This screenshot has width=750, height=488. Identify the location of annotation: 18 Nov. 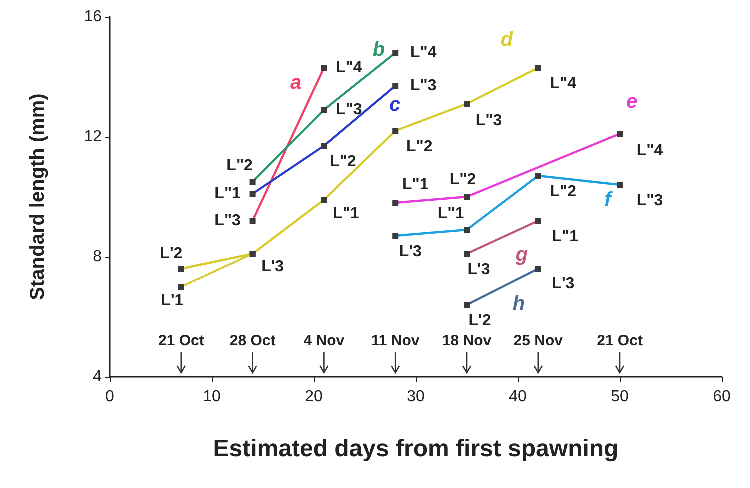
(467, 341).